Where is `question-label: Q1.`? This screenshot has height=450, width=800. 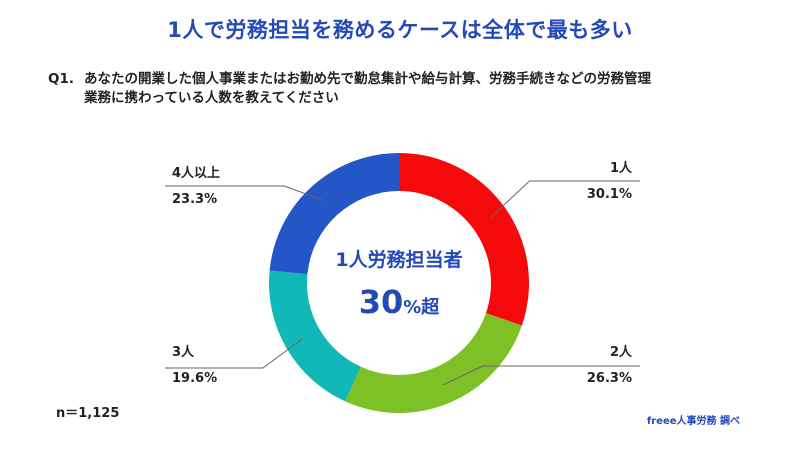
question-label: Q1. is located at coordinates (61, 79).